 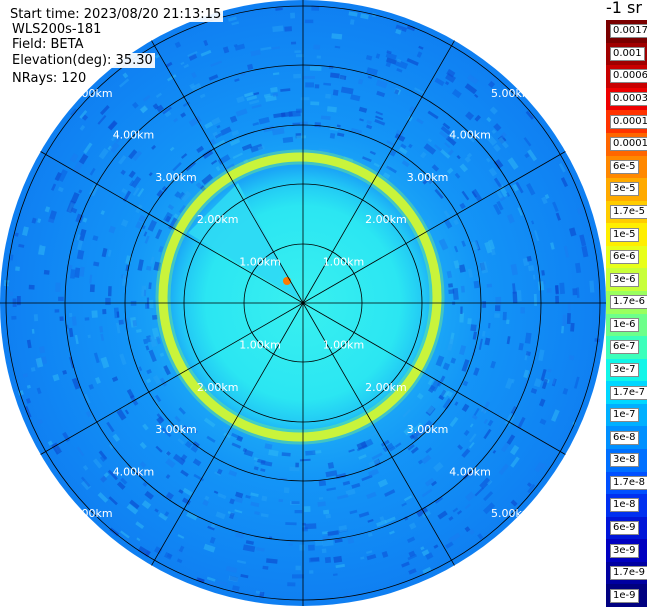 What do you see at coordinates (628, 99) in the screenshot?
I see `colorbar-label: 0.0003` at bounding box center [628, 99].